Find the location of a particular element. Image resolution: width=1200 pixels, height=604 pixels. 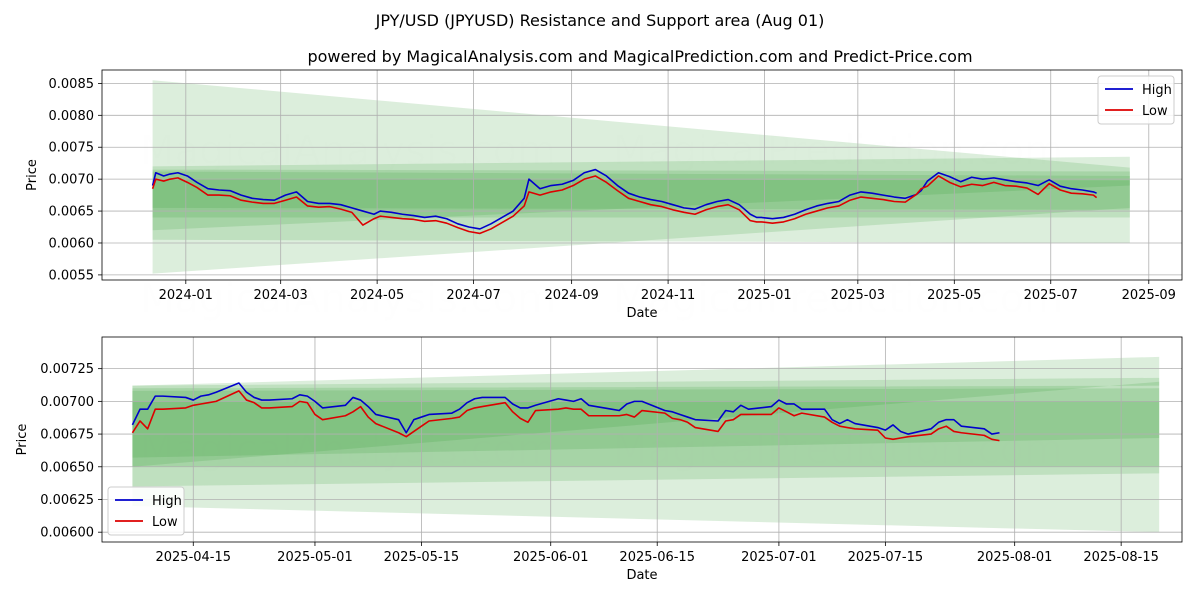

x-tick-label: 2025-06-15 is located at coordinates (657, 557).